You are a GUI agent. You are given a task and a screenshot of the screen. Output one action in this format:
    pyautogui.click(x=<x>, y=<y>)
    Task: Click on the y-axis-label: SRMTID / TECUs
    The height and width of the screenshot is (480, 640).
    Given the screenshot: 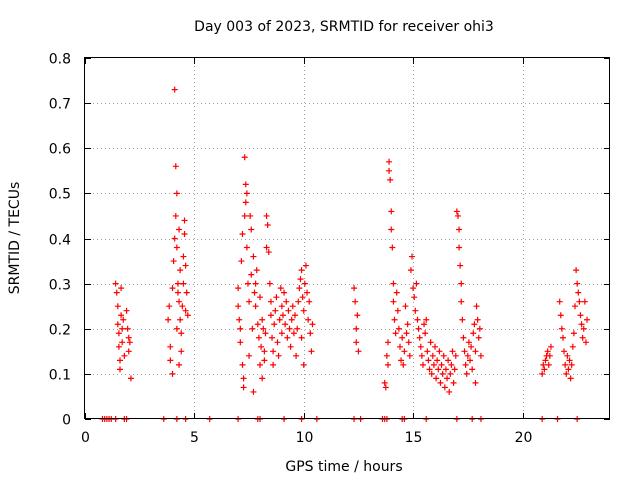 What is the action you would take?
    pyautogui.click(x=15, y=238)
    